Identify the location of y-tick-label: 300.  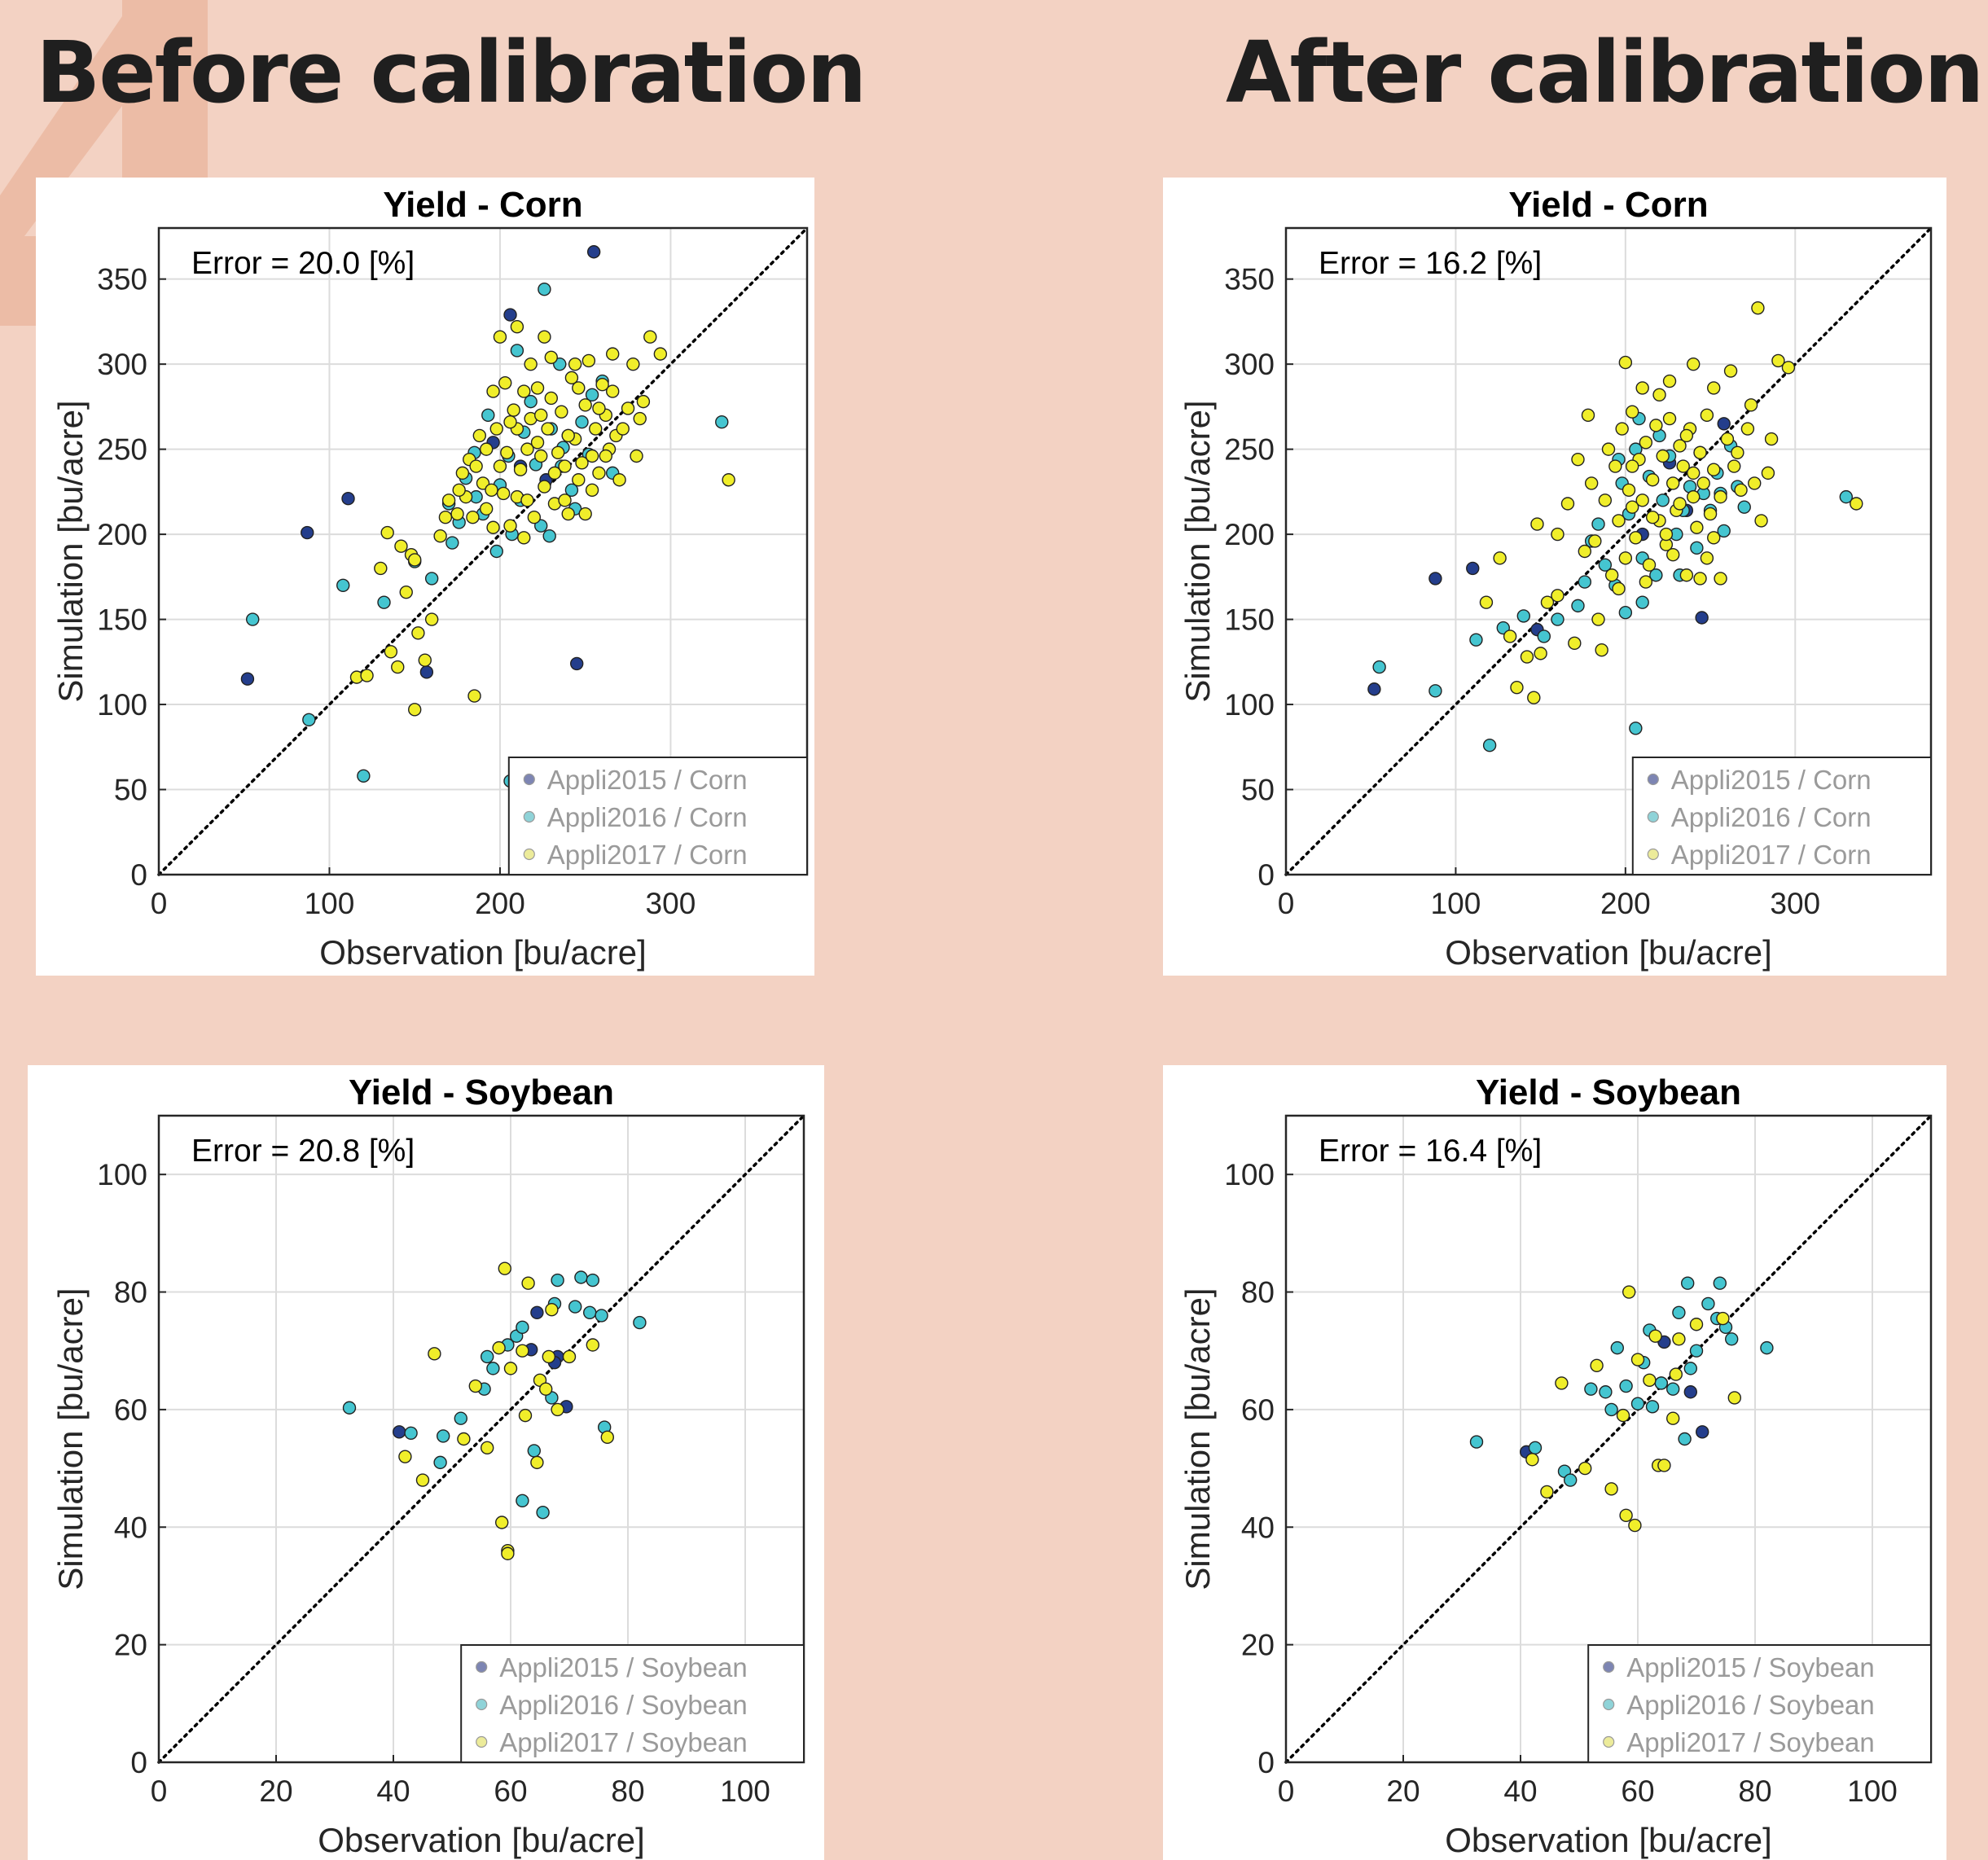
(1249, 364).